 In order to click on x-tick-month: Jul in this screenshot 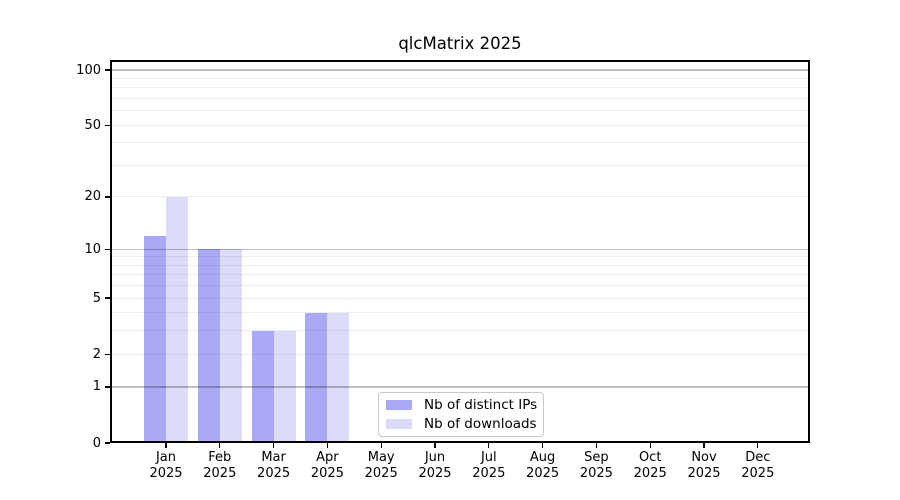, I will do `click(488, 457)`.